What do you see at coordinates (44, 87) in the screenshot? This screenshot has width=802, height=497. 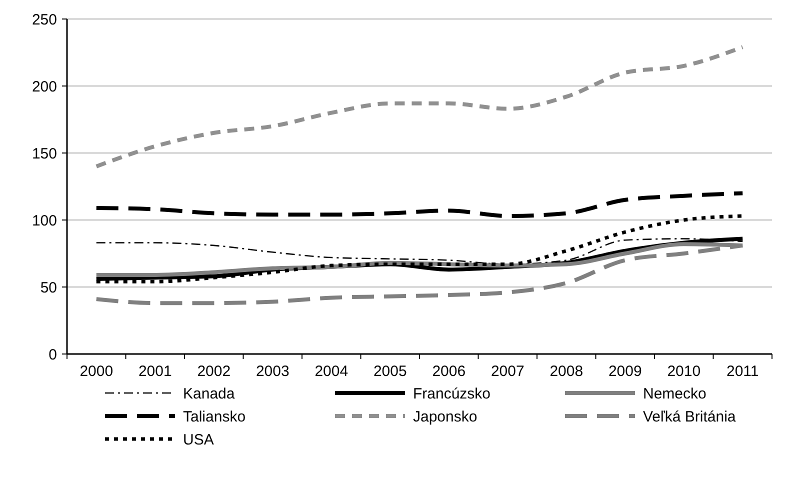 I see `y-tick-label: 200` at bounding box center [44, 87].